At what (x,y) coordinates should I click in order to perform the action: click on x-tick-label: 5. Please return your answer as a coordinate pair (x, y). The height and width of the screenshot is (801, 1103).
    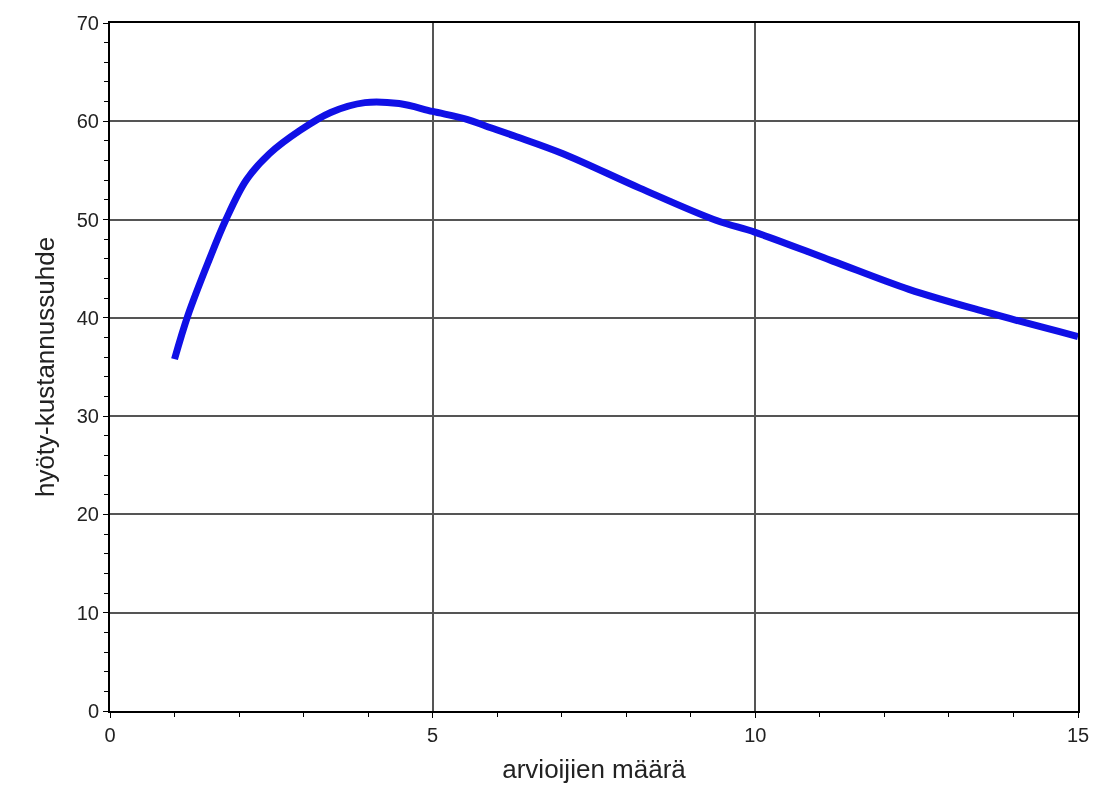
    Looking at the image, I should click on (433, 735).